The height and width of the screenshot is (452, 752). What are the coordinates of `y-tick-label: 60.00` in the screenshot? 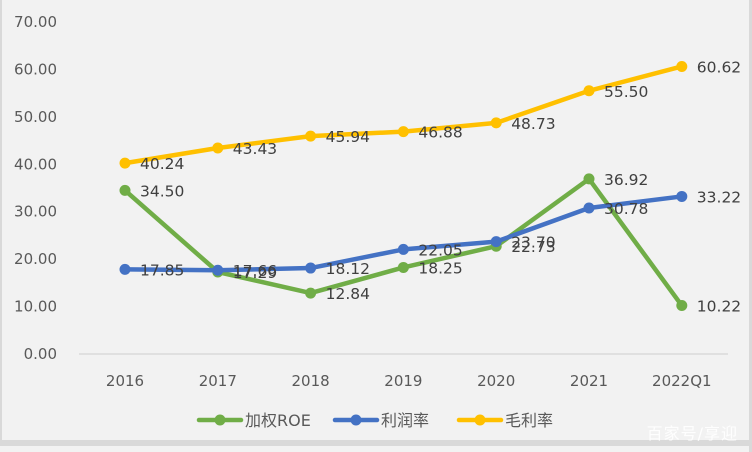 It's located at (35, 69).